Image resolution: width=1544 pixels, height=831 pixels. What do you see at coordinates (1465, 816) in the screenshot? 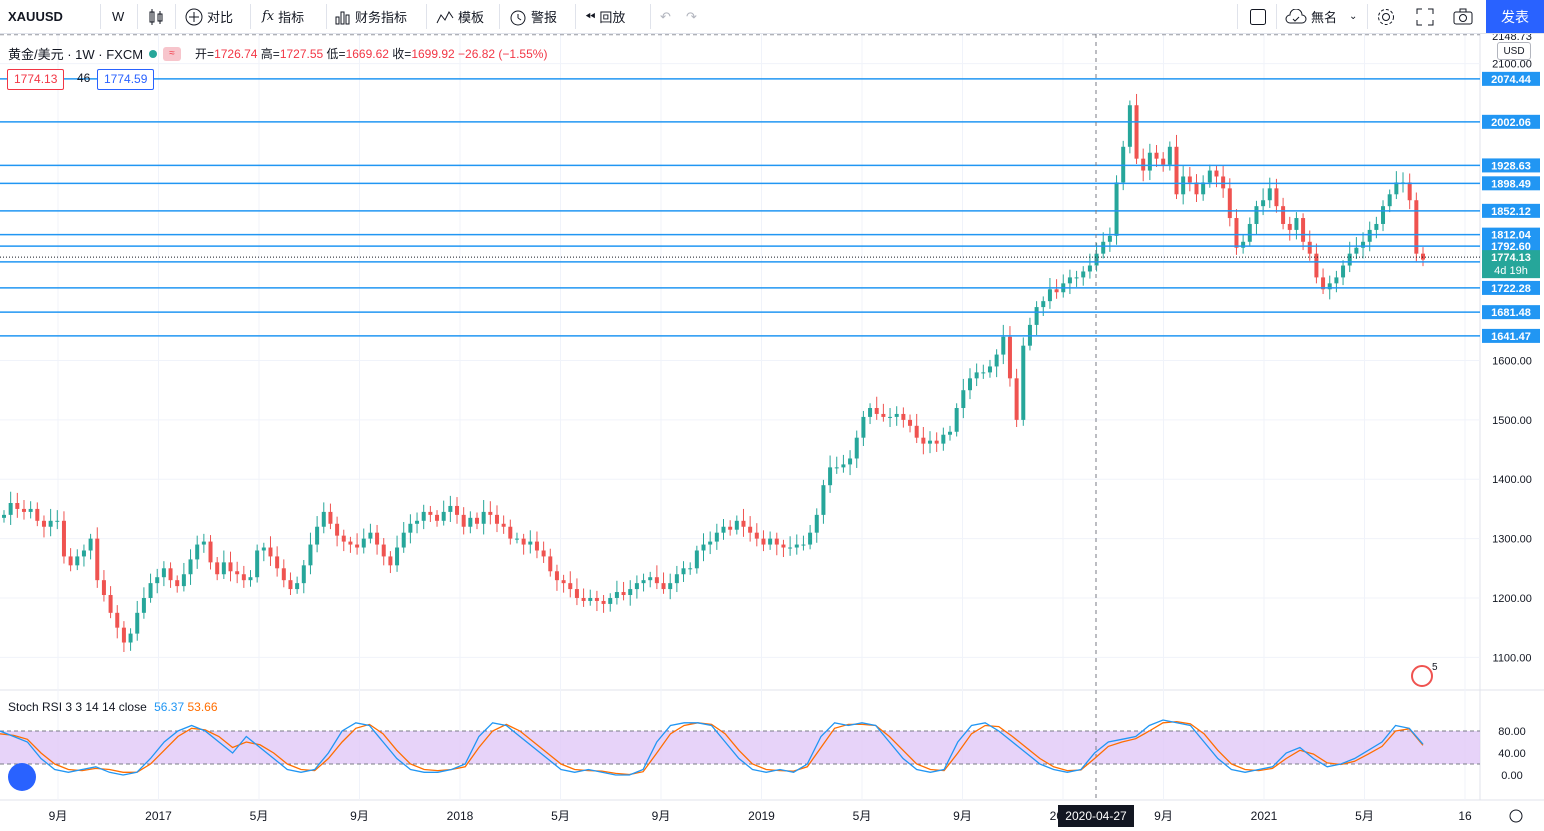
I see `time-axis-label: 16` at bounding box center [1465, 816].